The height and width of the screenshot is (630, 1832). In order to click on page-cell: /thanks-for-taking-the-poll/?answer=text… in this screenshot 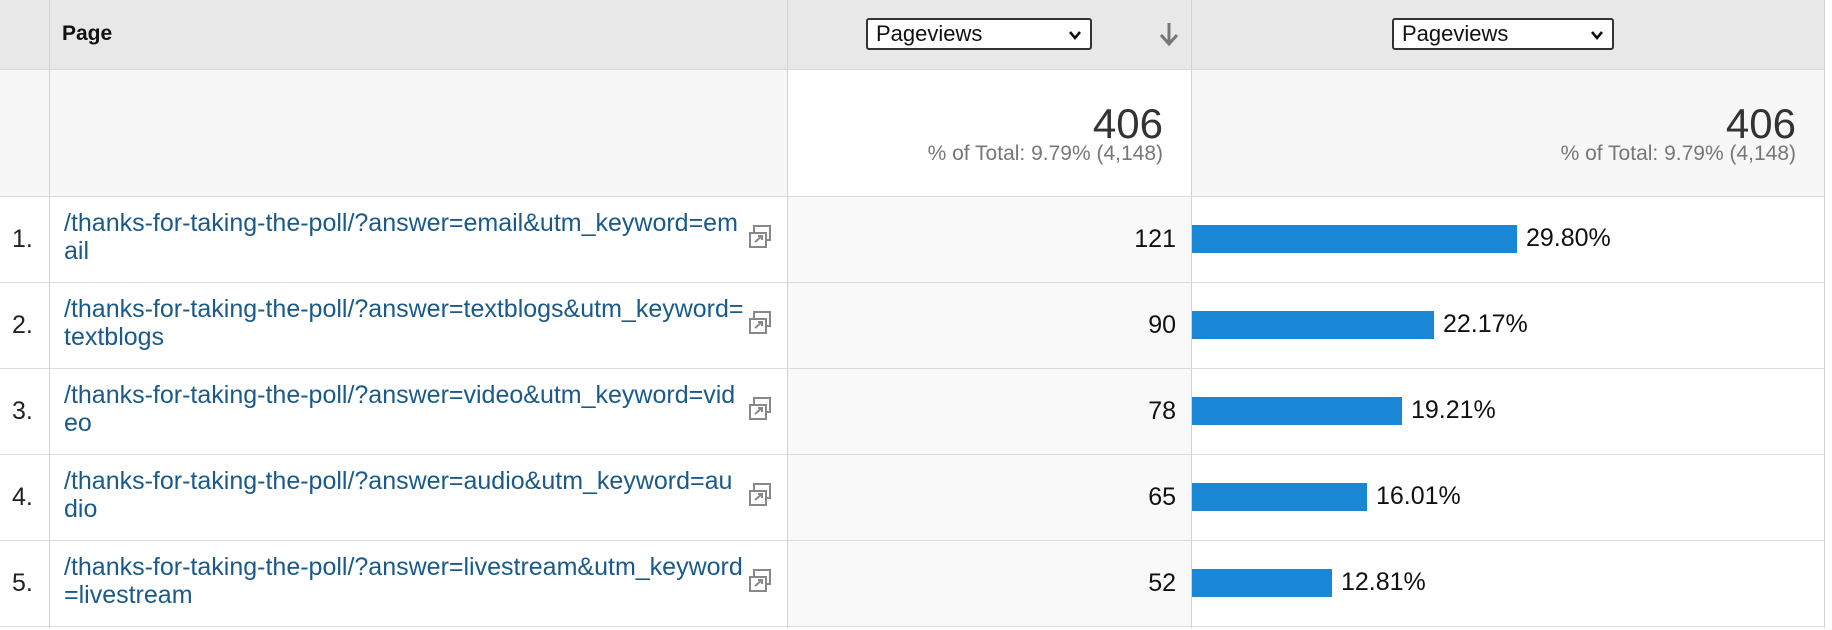, I will do `click(418, 325)`.